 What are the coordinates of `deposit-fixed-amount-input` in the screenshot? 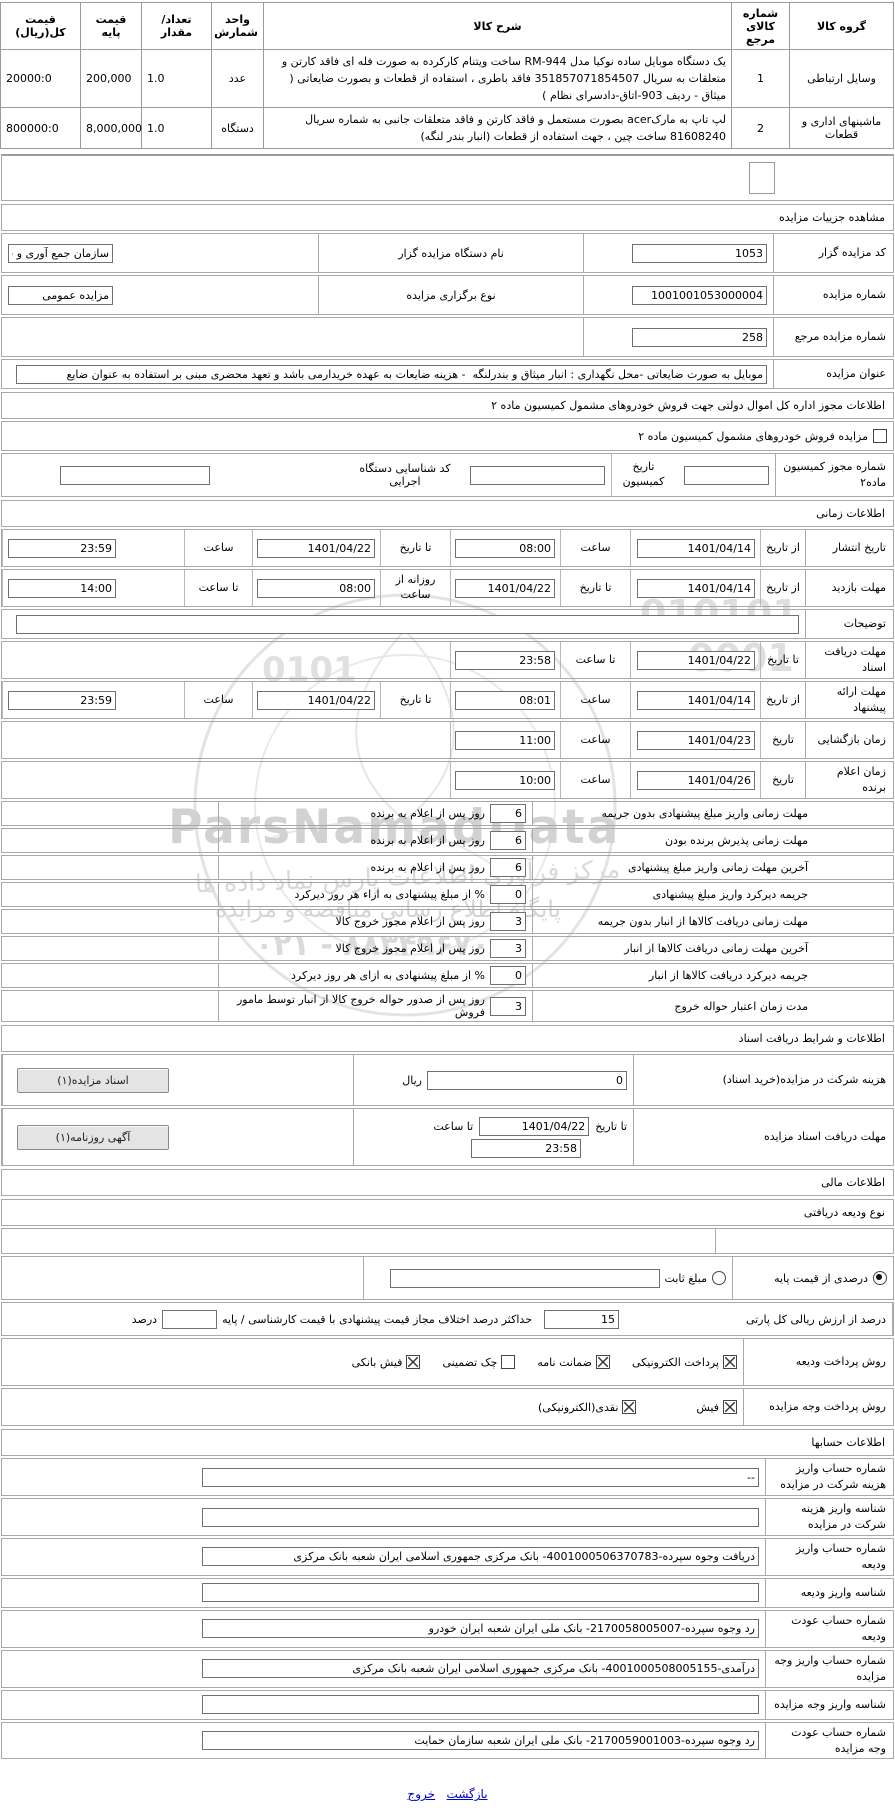 It's located at (524, 1278).